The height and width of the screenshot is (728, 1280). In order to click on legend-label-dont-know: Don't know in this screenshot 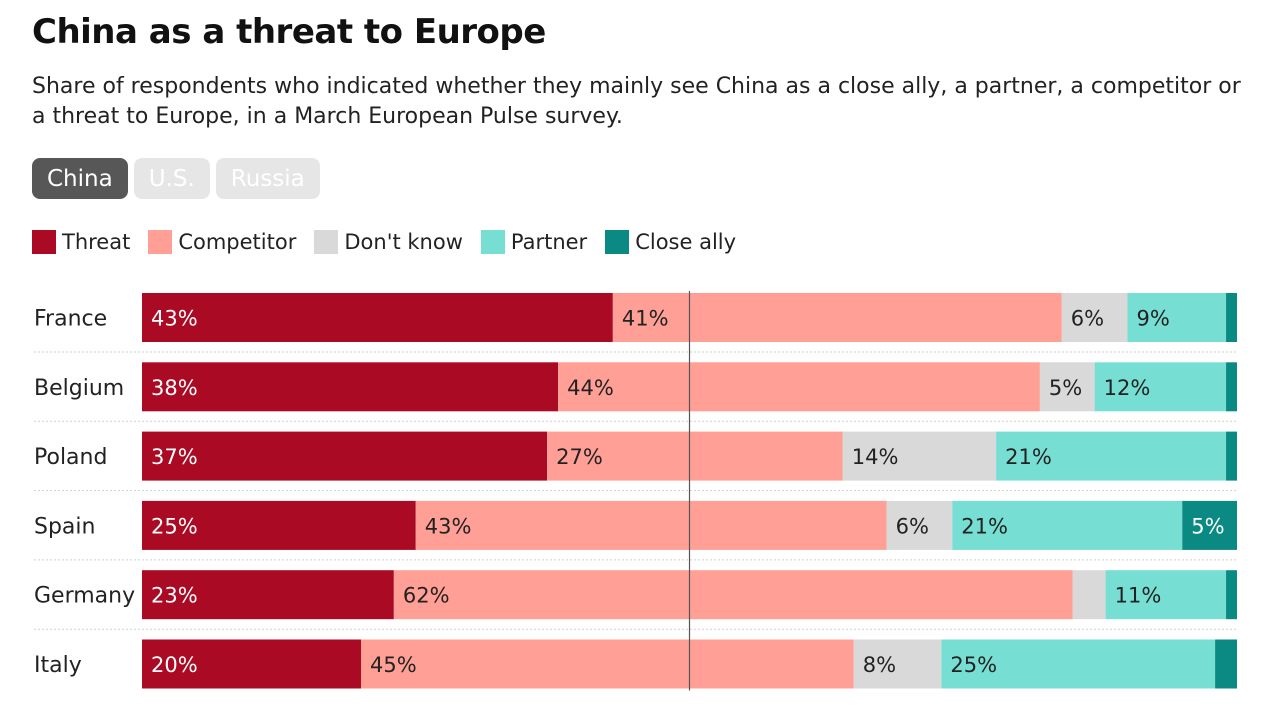, I will do `click(403, 242)`.